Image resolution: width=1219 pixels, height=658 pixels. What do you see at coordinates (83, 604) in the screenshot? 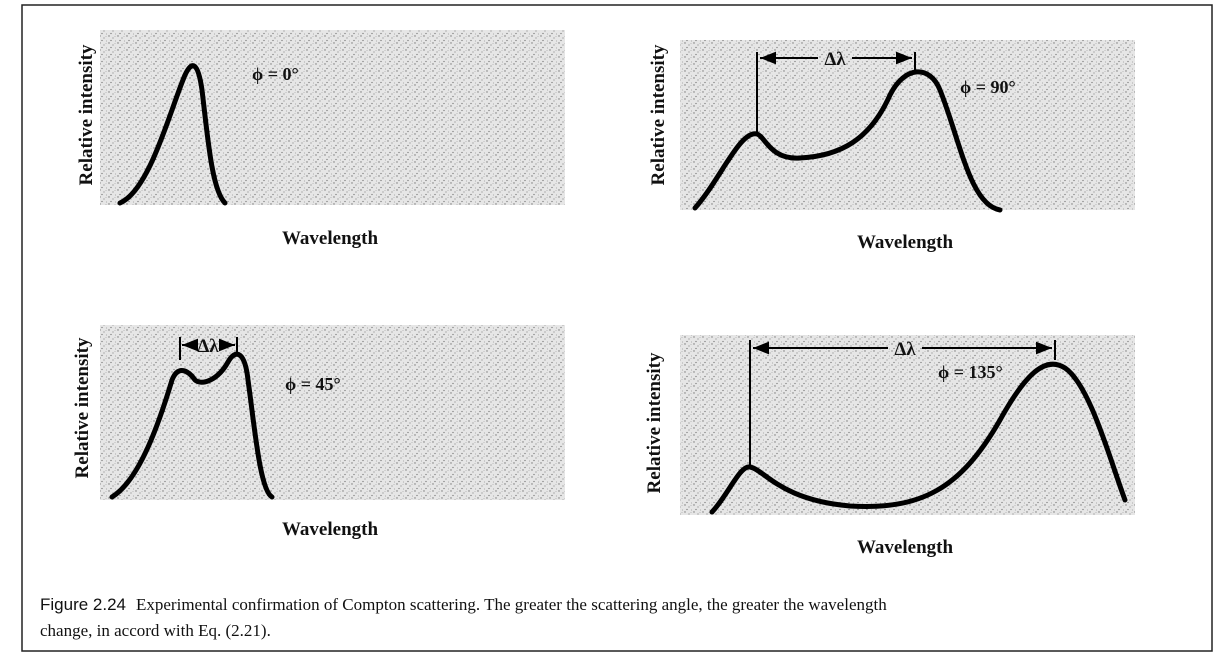
I see `figure-number: Figure 2.24` at bounding box center [83, 604].